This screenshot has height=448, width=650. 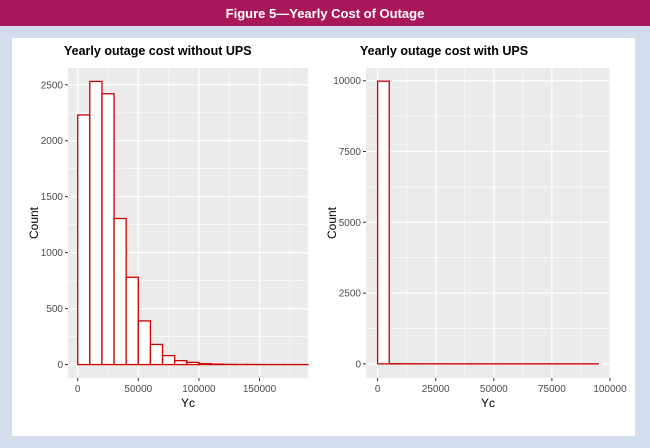 What do you see at coordinates (199, 389) in the screenshot?
I see `chart-1-x-tick-label: 100000` at bounding box center [199, 389].